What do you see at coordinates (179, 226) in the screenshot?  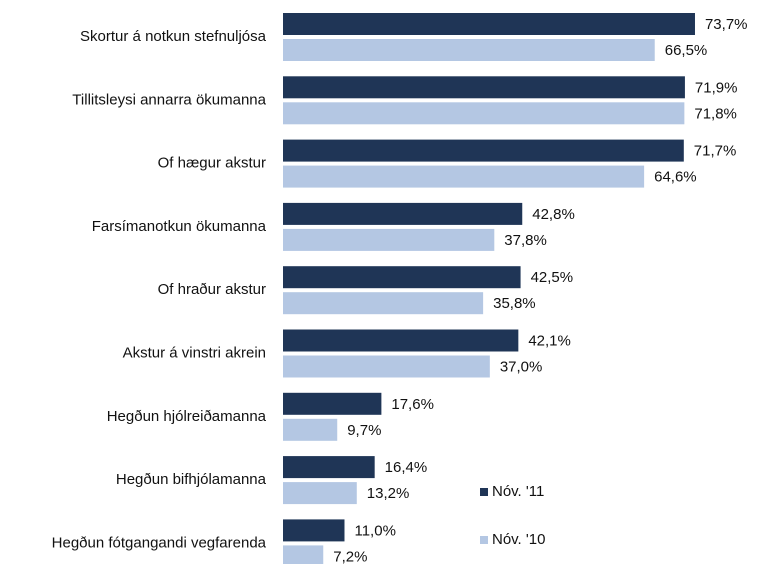 I see `category-label: Farsímanotkun ökumanna` at bounding box center [179, 226].